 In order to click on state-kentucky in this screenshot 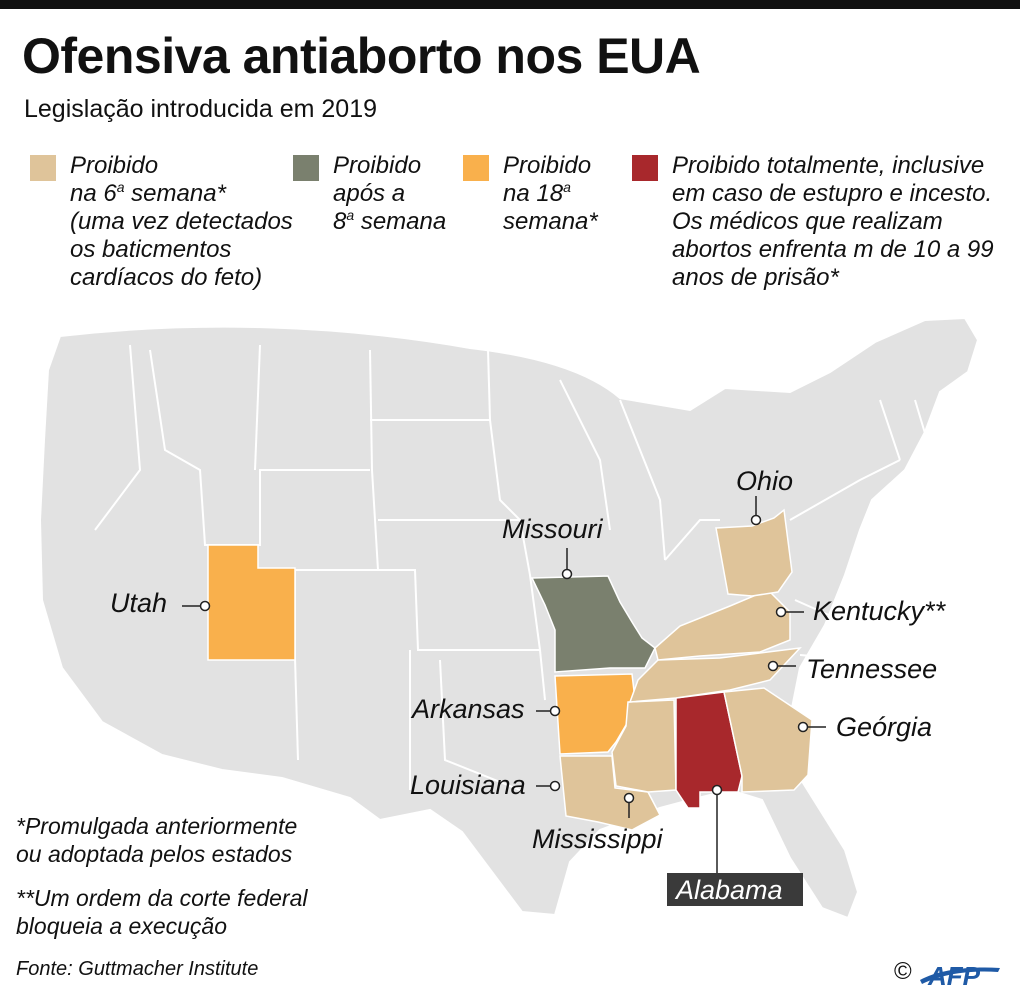, I will do `click(722, 625)`.